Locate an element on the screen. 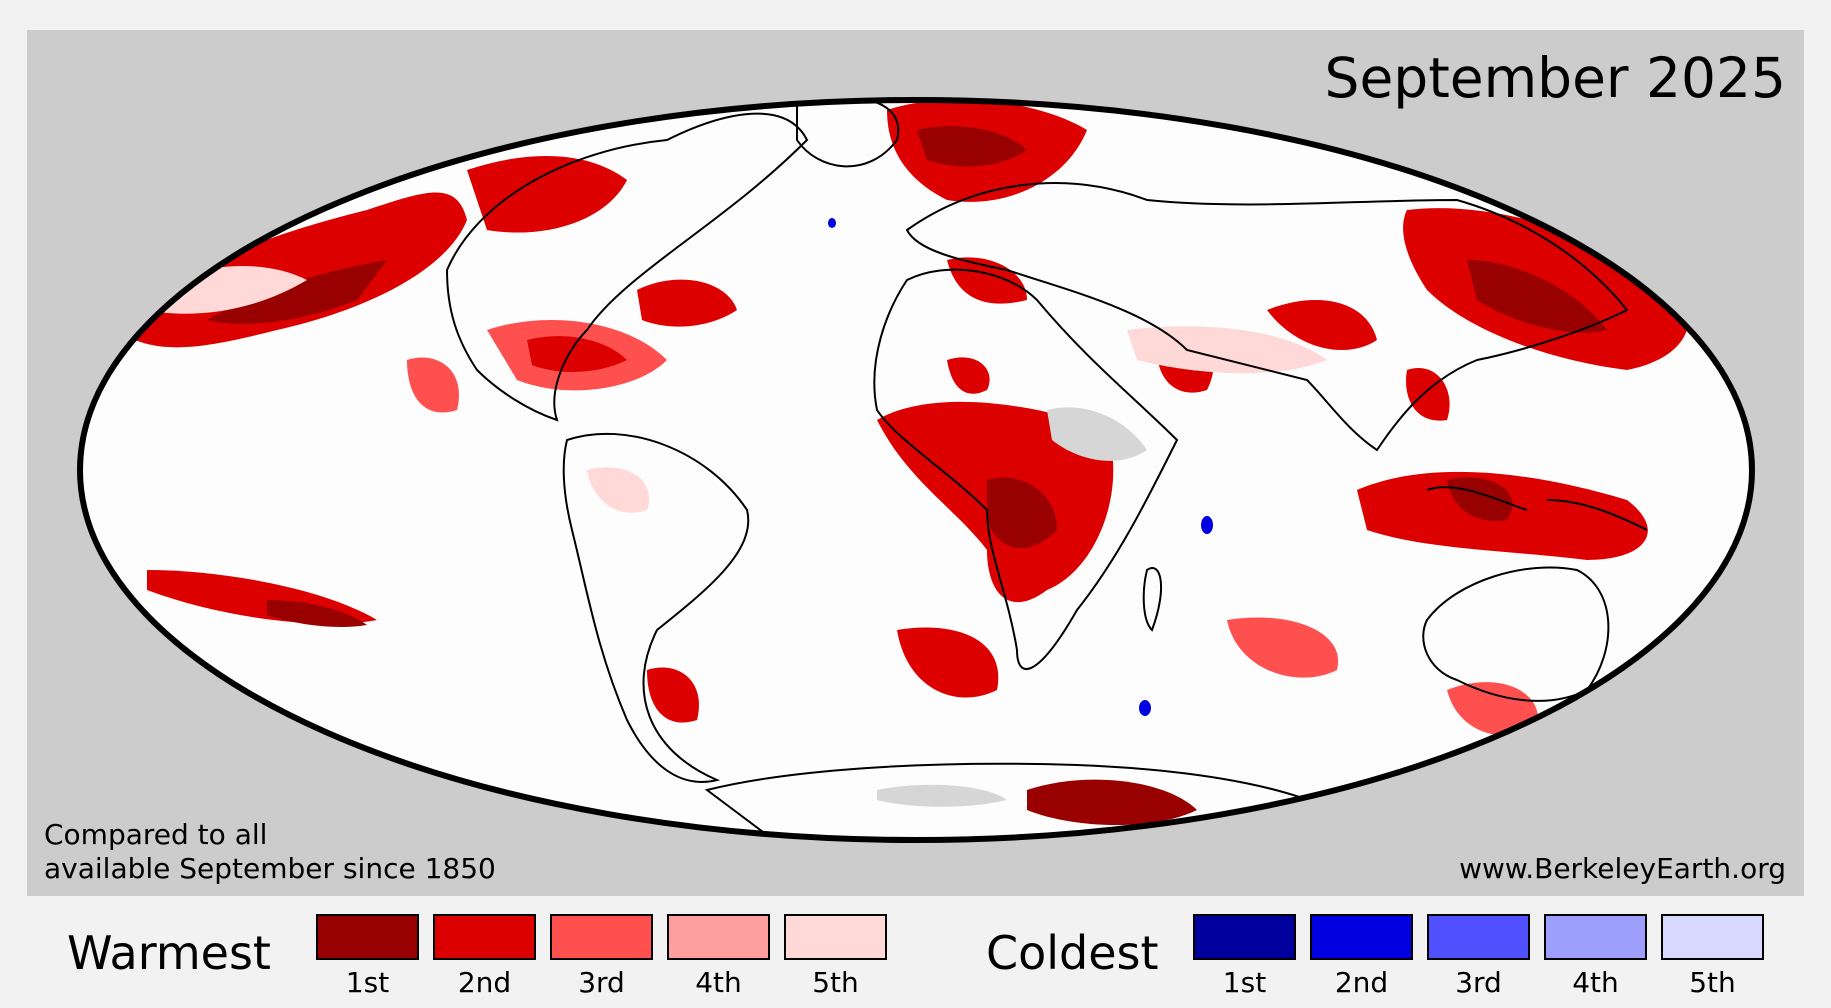 This screenshot has height=1008, width=1831. legend-coldest-item-3: 3rd is located at coordinates (1478, 956).